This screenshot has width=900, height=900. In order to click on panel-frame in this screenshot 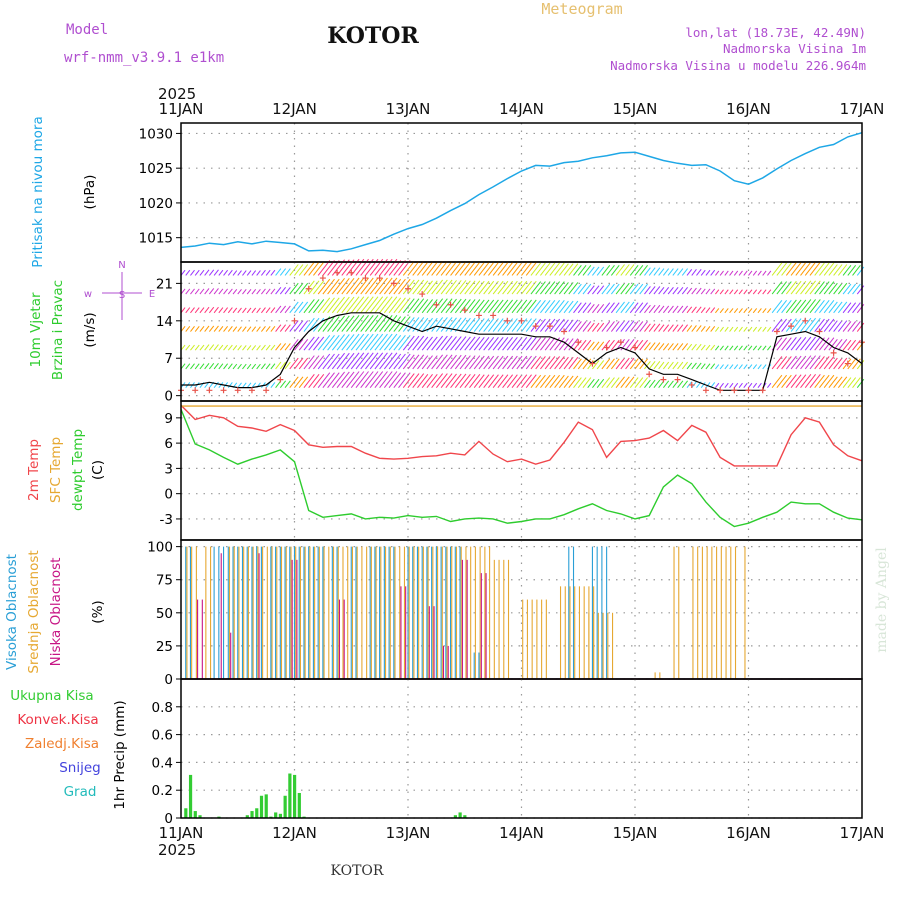, I will do `click(521, 609)`.